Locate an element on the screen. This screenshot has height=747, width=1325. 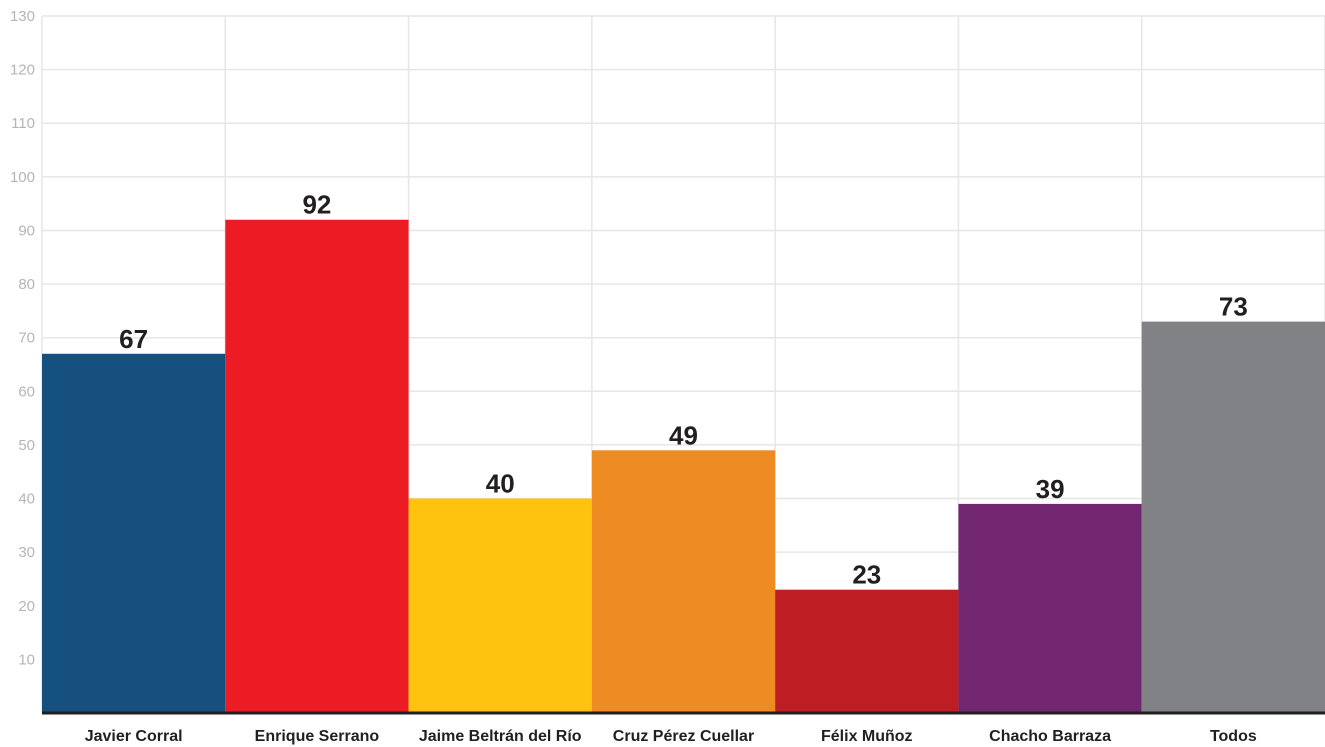
y-tick-label: 110 is located at coordinates (23, 123).